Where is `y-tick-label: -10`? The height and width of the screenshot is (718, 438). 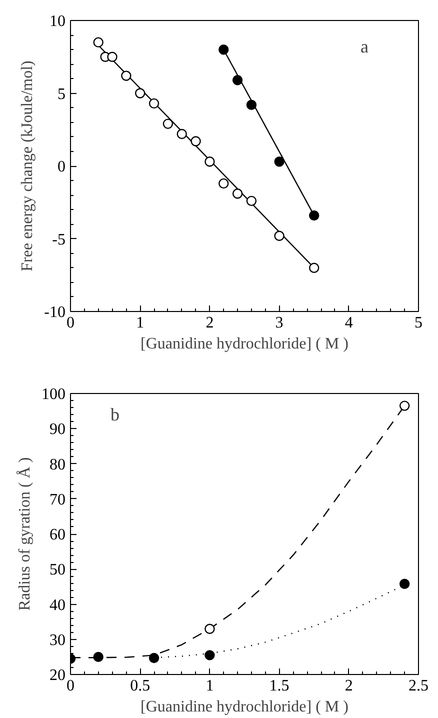 y-tick-label: -10 is located at coordinates (55, 312).